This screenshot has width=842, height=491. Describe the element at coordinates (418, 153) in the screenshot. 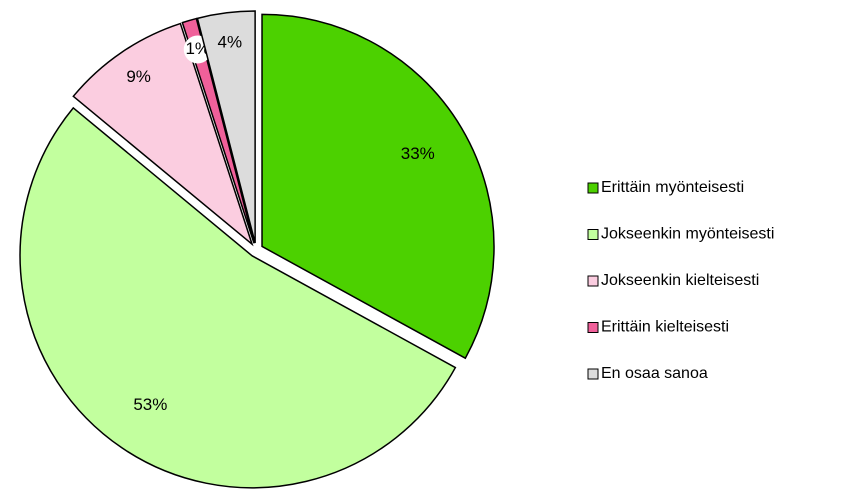

I see `data-label: 33%` at that location.